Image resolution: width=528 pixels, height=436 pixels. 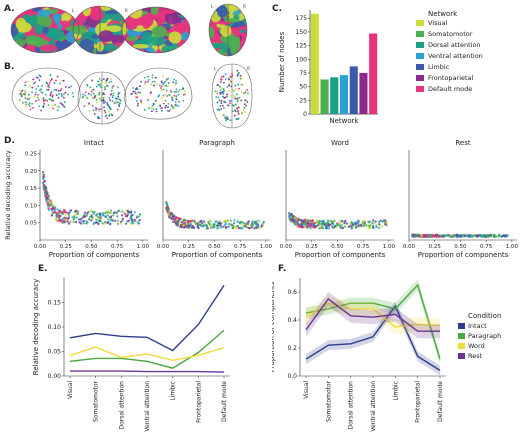 I want to click on legend-label: Visual, so click(x=438, y=23).